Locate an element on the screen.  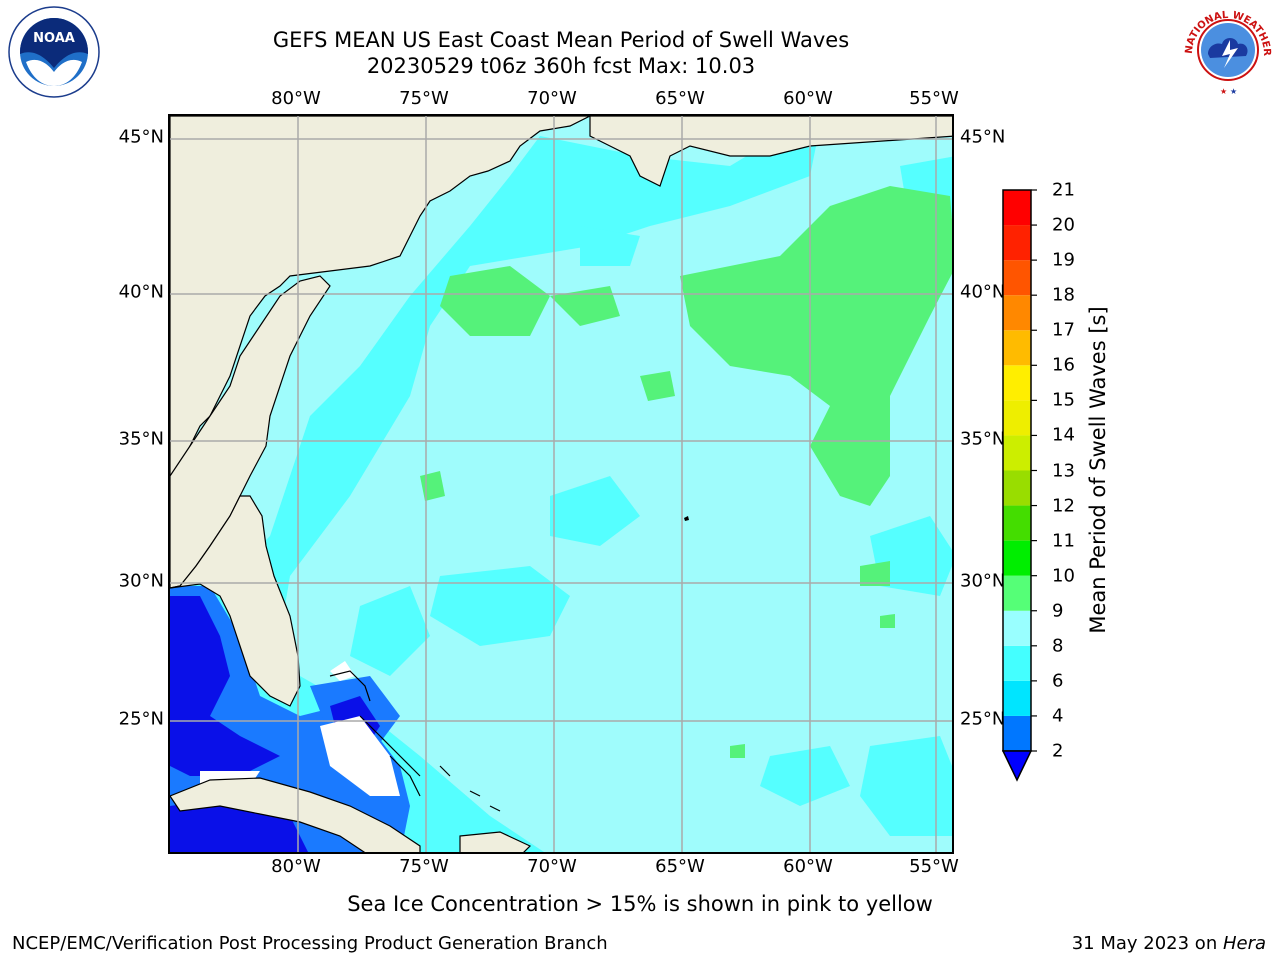
colorbar-tick-label: 21 is located at coordinates (1063, 190).